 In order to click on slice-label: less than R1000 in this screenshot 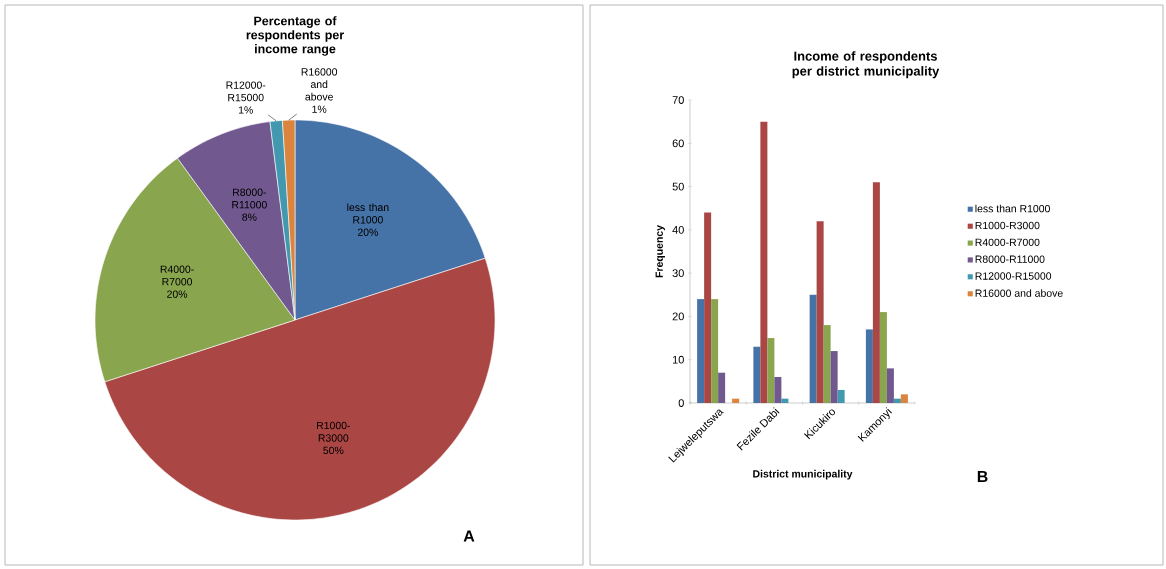, I will do `click(368, 213)`.